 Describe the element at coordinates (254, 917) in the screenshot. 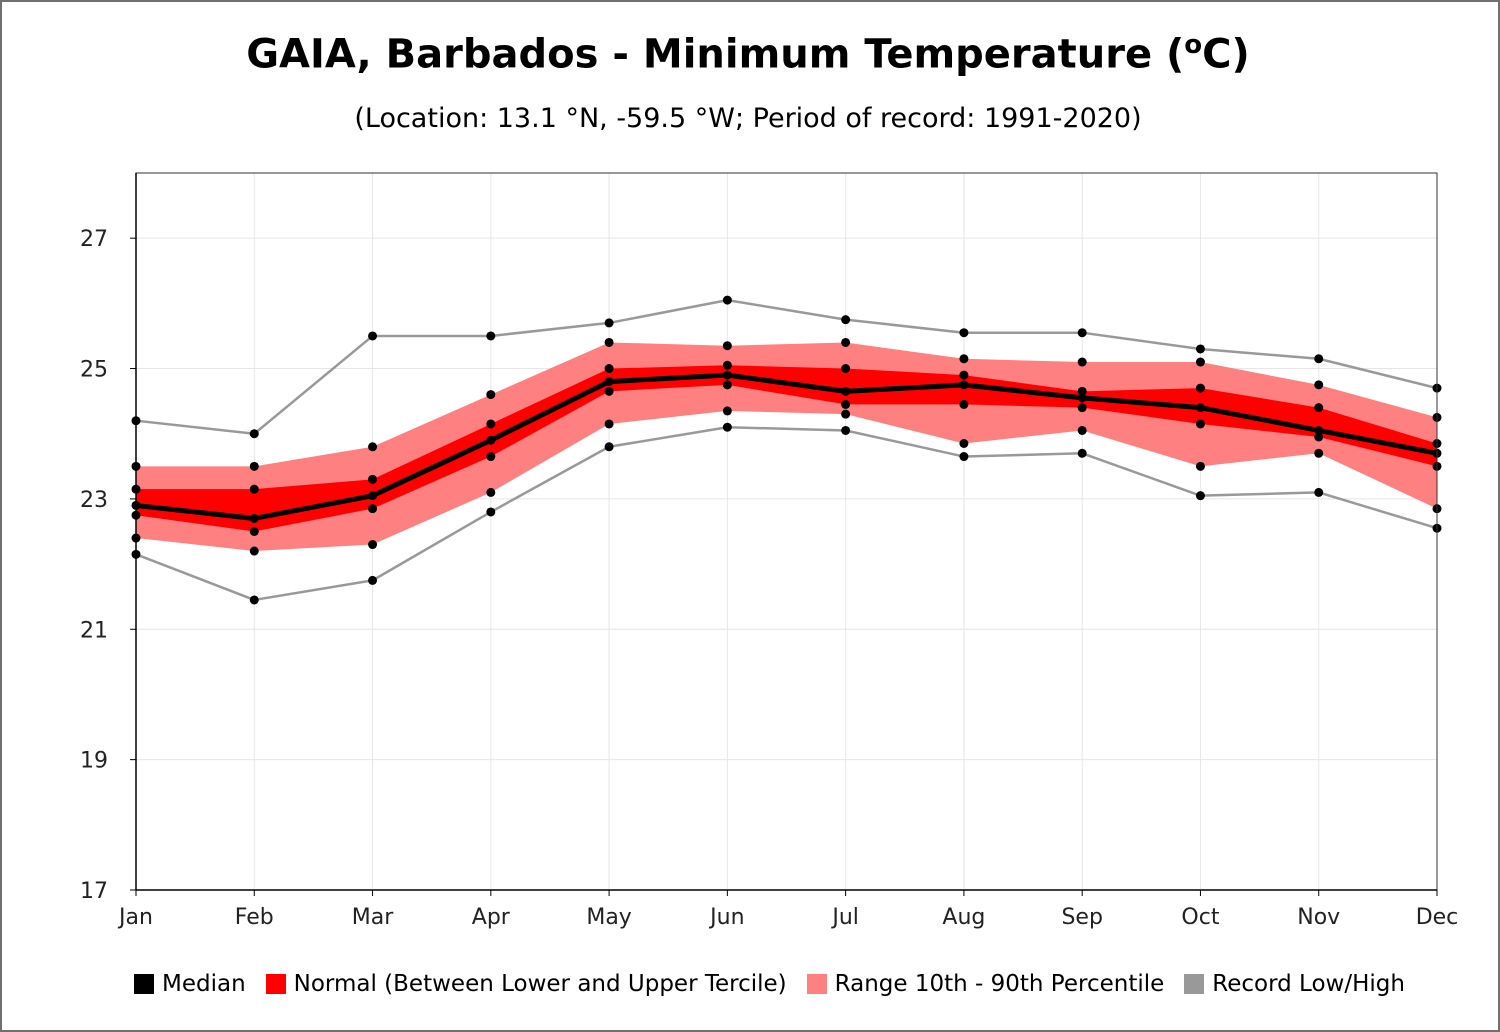

I see `x-tick-label: Feb` at that location.